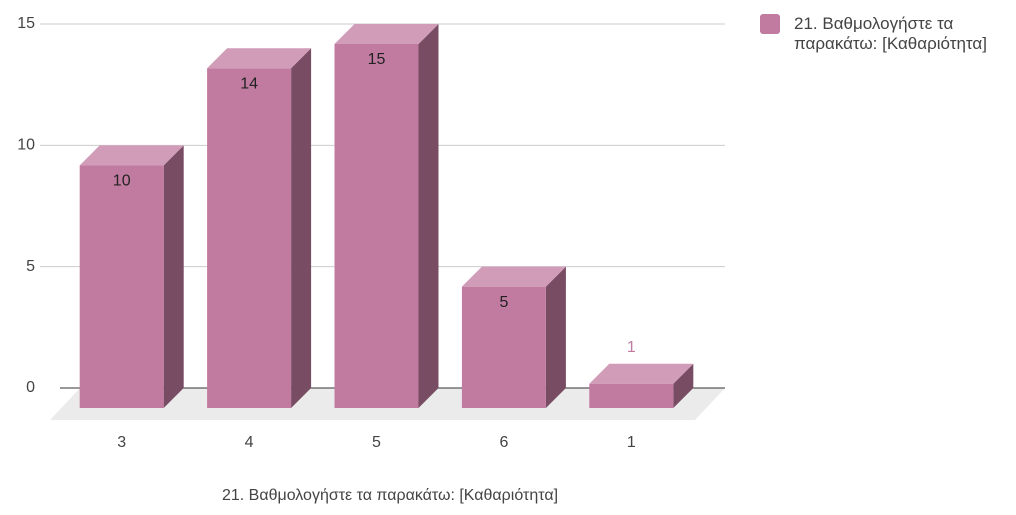 This screenshot has width=1016, height=515. What do you see at coordinates (249, 83) in the screenshot?
I see `data-label: 14` at bounding box center [249, 83].